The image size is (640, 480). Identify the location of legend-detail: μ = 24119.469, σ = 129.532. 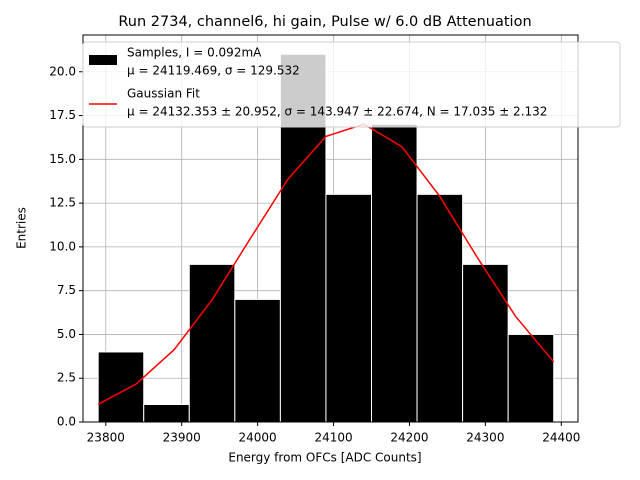
(213, 71).